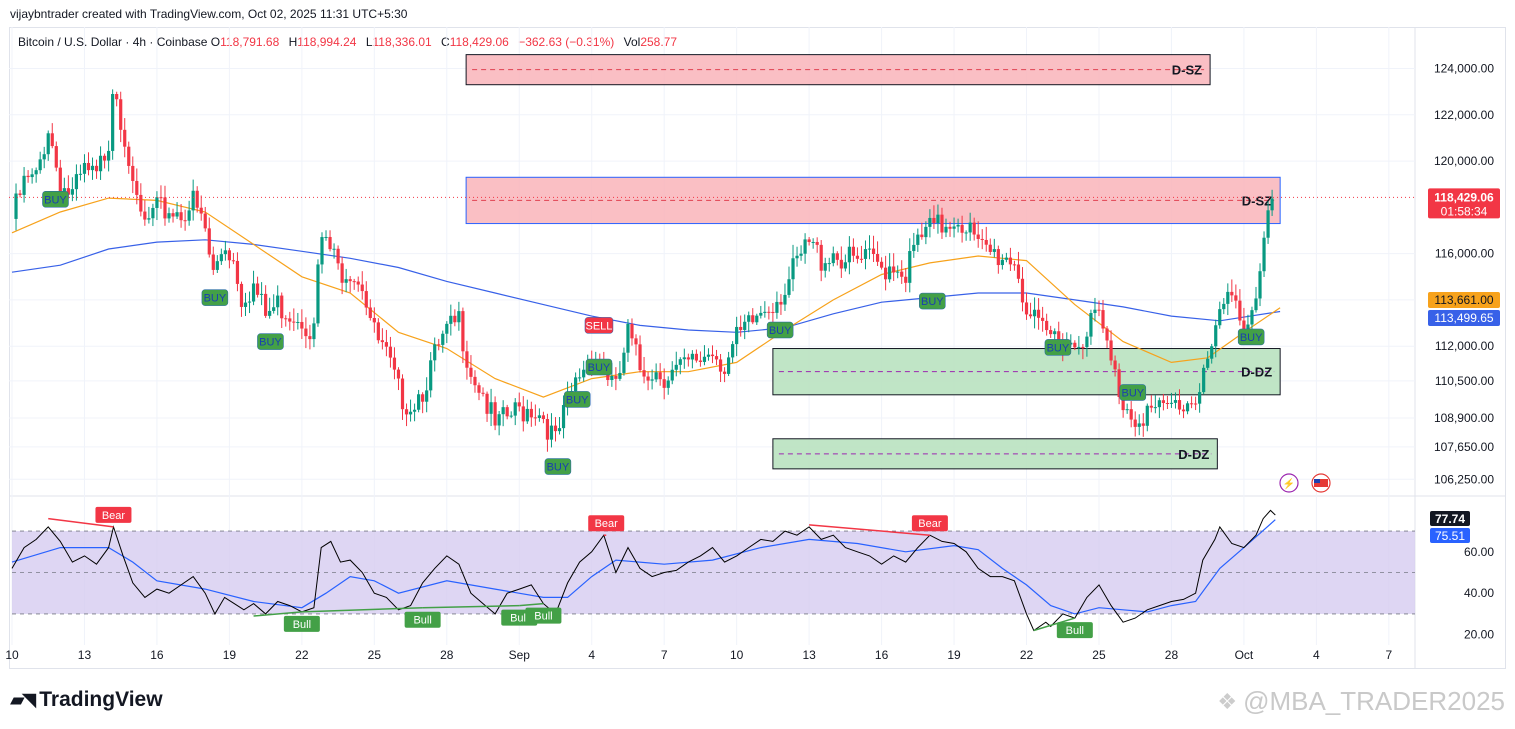  I want to click on volume-label: Vol, so click(632, 42).